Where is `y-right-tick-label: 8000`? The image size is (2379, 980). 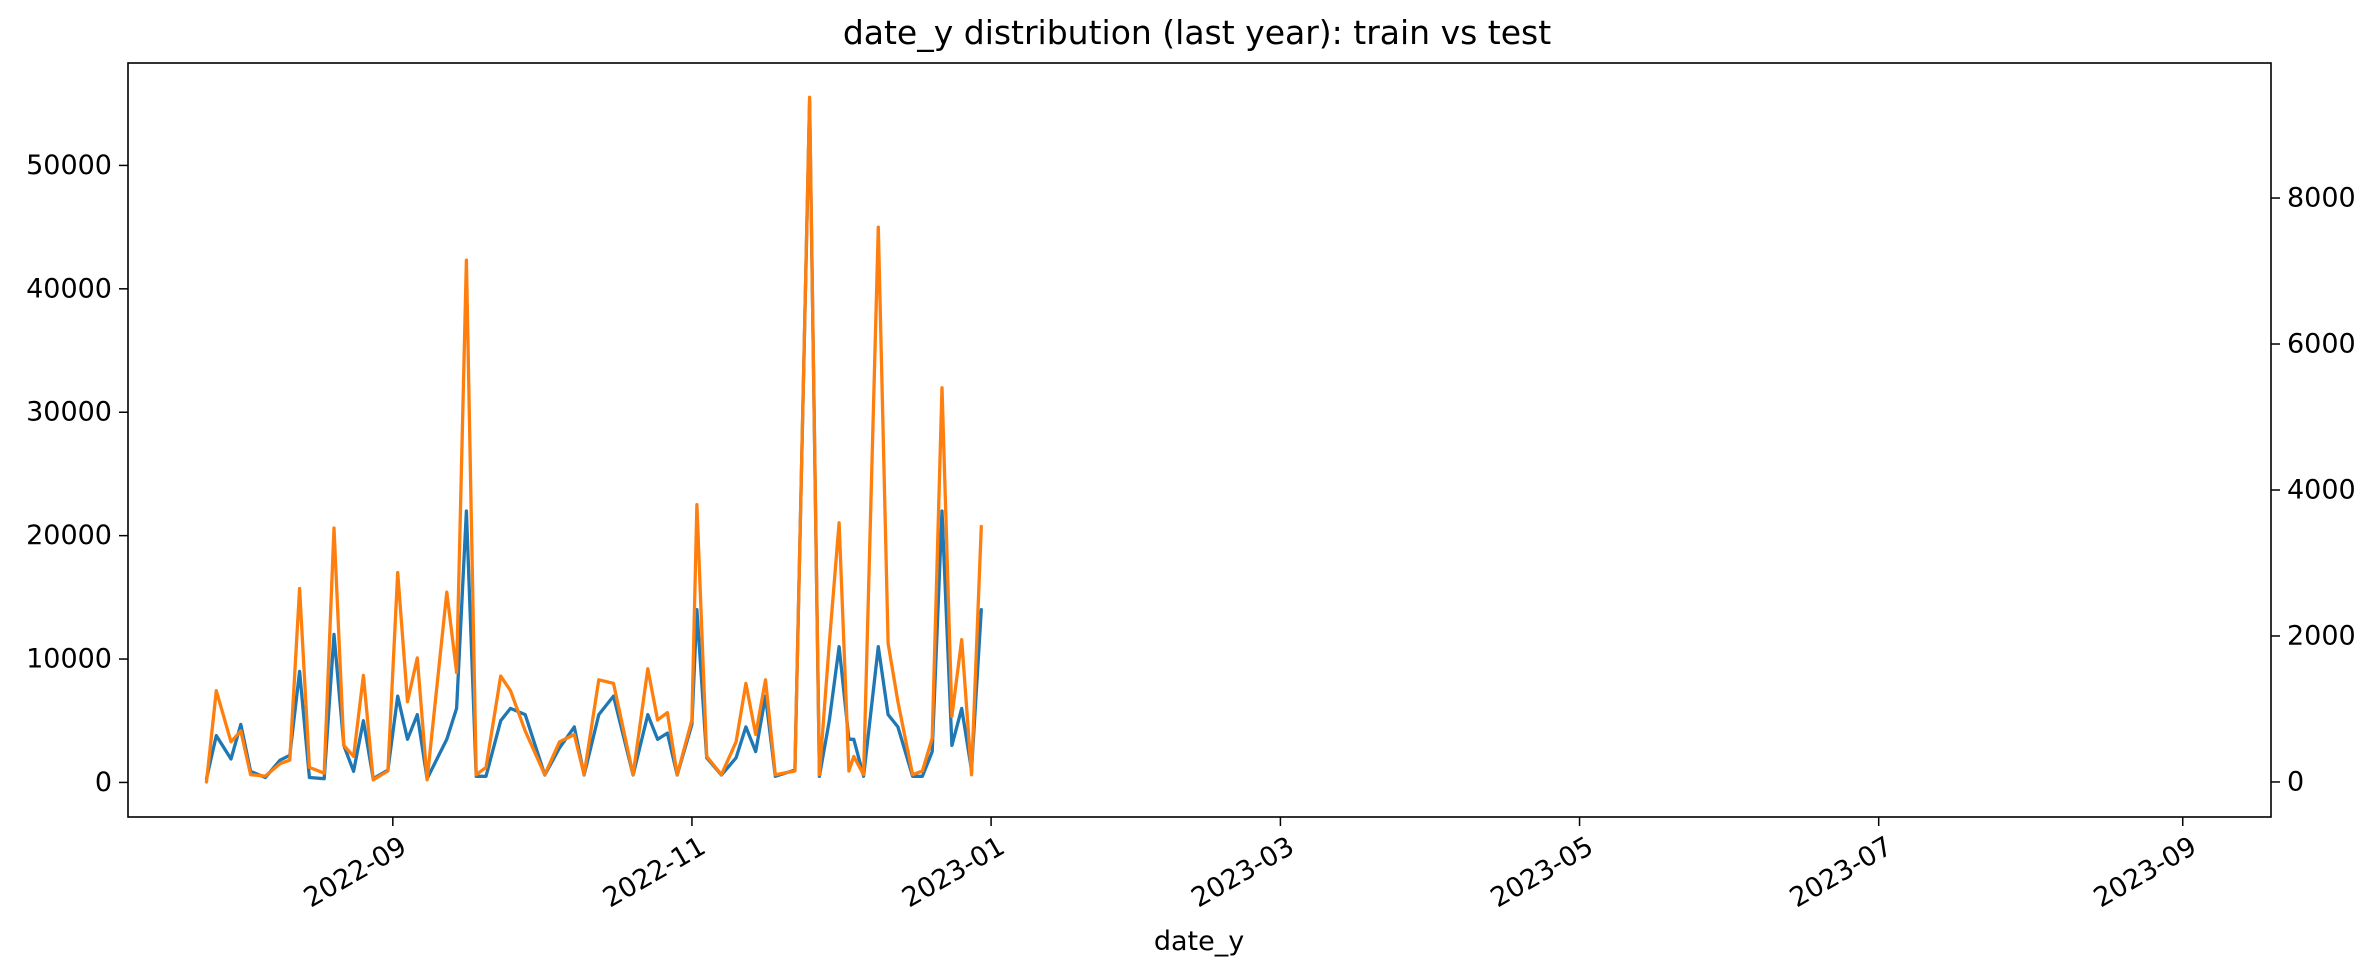
y-right-tick-label: 8000 is located at coordinates (2321, 198).